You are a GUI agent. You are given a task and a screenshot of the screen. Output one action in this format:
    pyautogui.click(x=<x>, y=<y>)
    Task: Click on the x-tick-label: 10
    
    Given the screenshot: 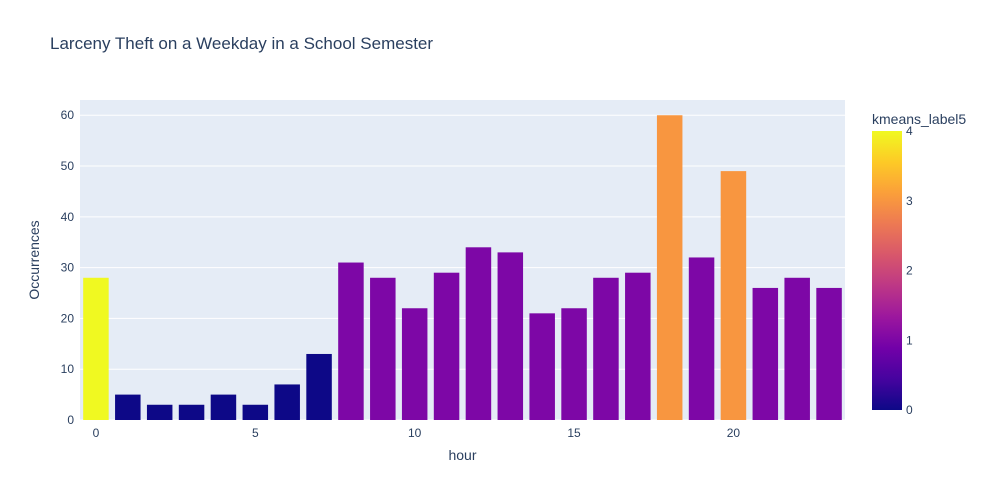 What is the action you would take?
    pyautogui.click(x=415, y=433)
    